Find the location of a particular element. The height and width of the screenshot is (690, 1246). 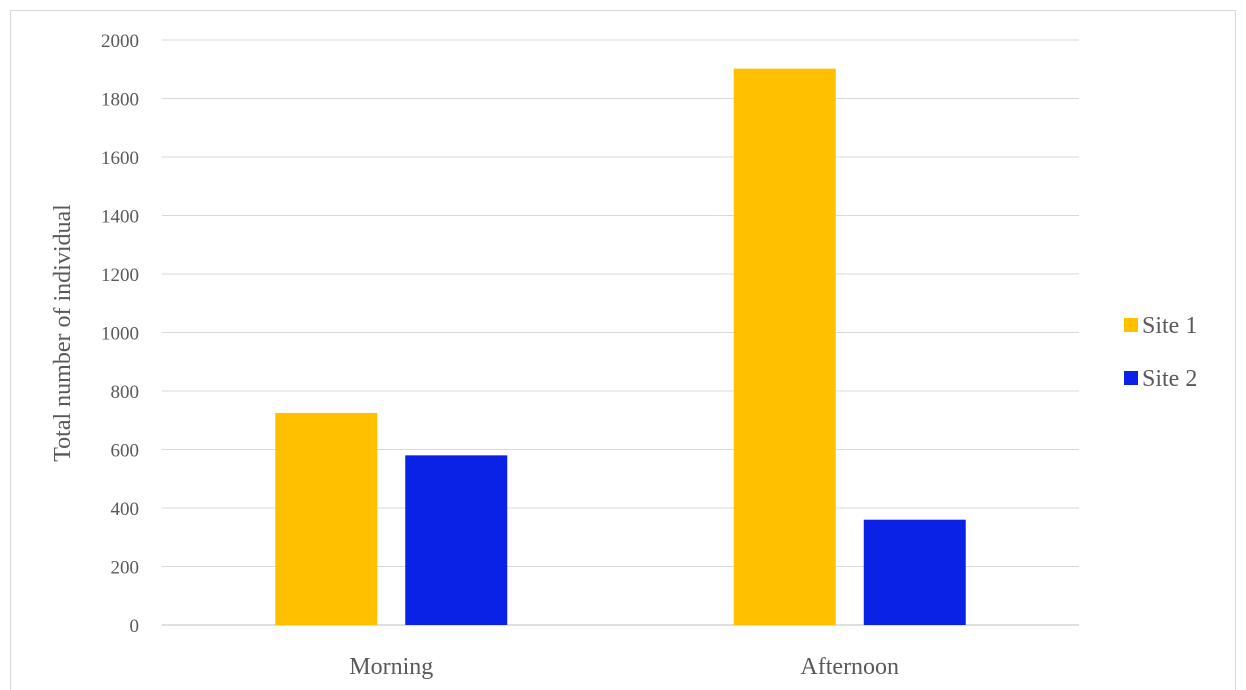

y-tick-label: 800 is located at coordinates (125, 392).